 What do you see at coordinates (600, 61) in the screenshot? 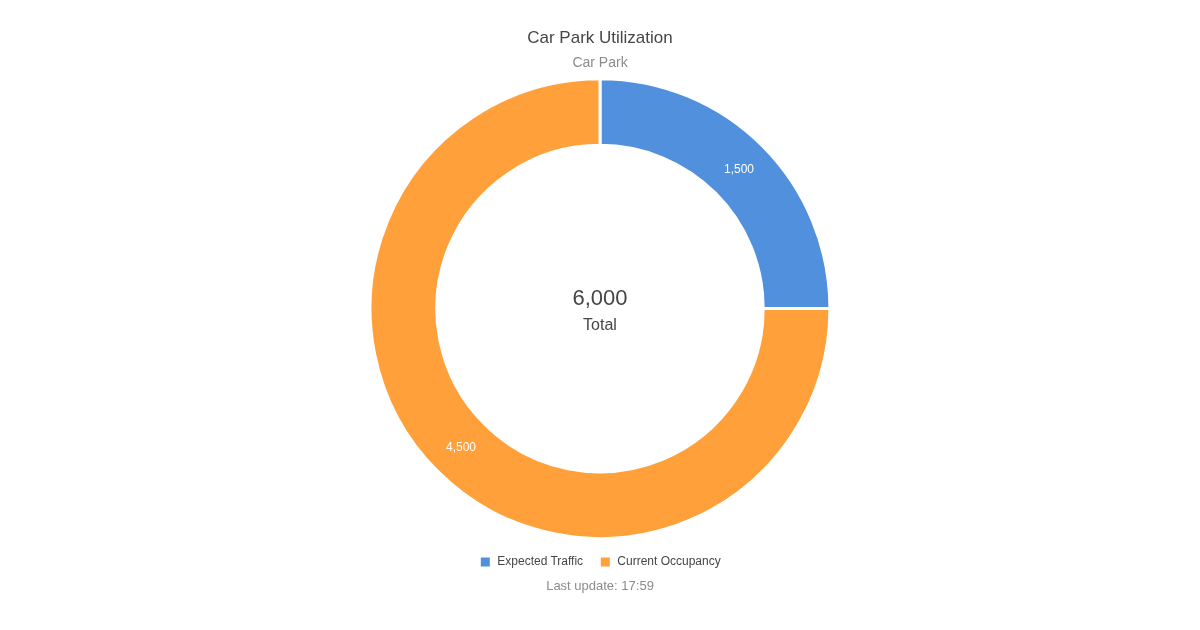
I see `chart-subtitle: Car Park` at bounding box center [600, 61].